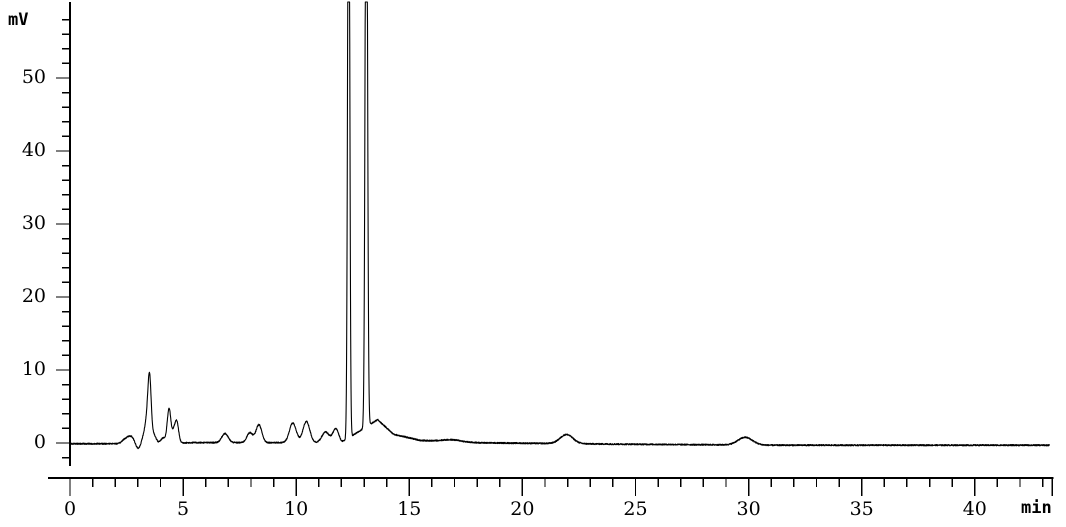 The image size is (1066, 527). Describe the element at coordinates (296, 509) in the screenshot. I see `x-tick-label: 10` at that location.